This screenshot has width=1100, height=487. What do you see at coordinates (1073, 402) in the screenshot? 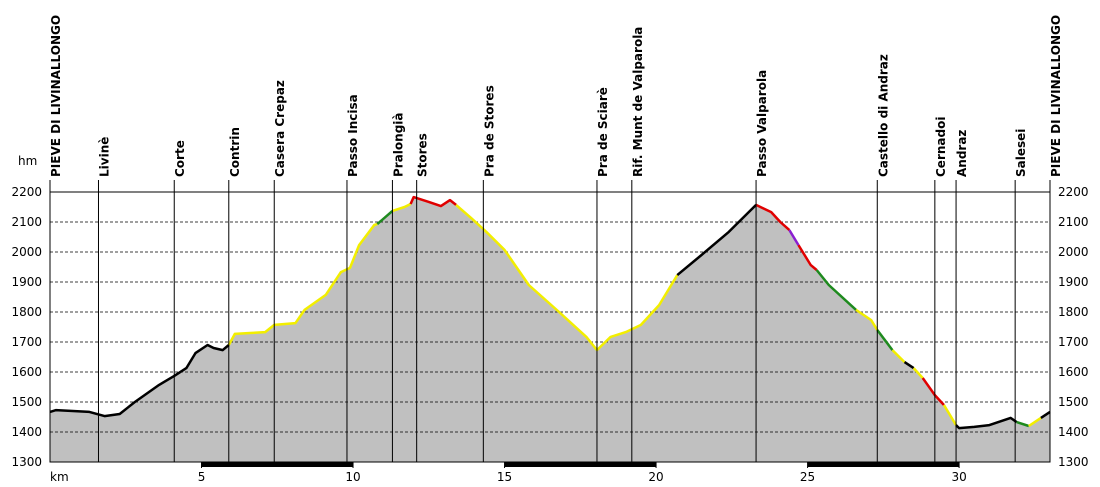
I see `y2-tick-label: 1500` at bounding box center [1073, 402].